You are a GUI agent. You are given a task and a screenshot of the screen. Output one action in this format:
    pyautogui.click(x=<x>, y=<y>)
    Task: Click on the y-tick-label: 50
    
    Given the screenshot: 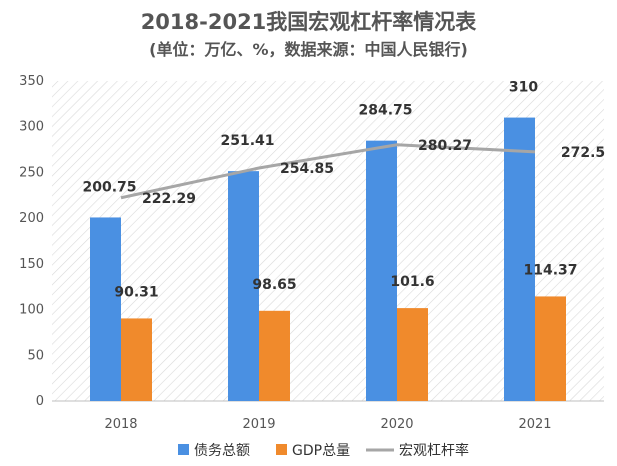 What is the action you would take?
    pyautogui.click(x=35, y=355)
    